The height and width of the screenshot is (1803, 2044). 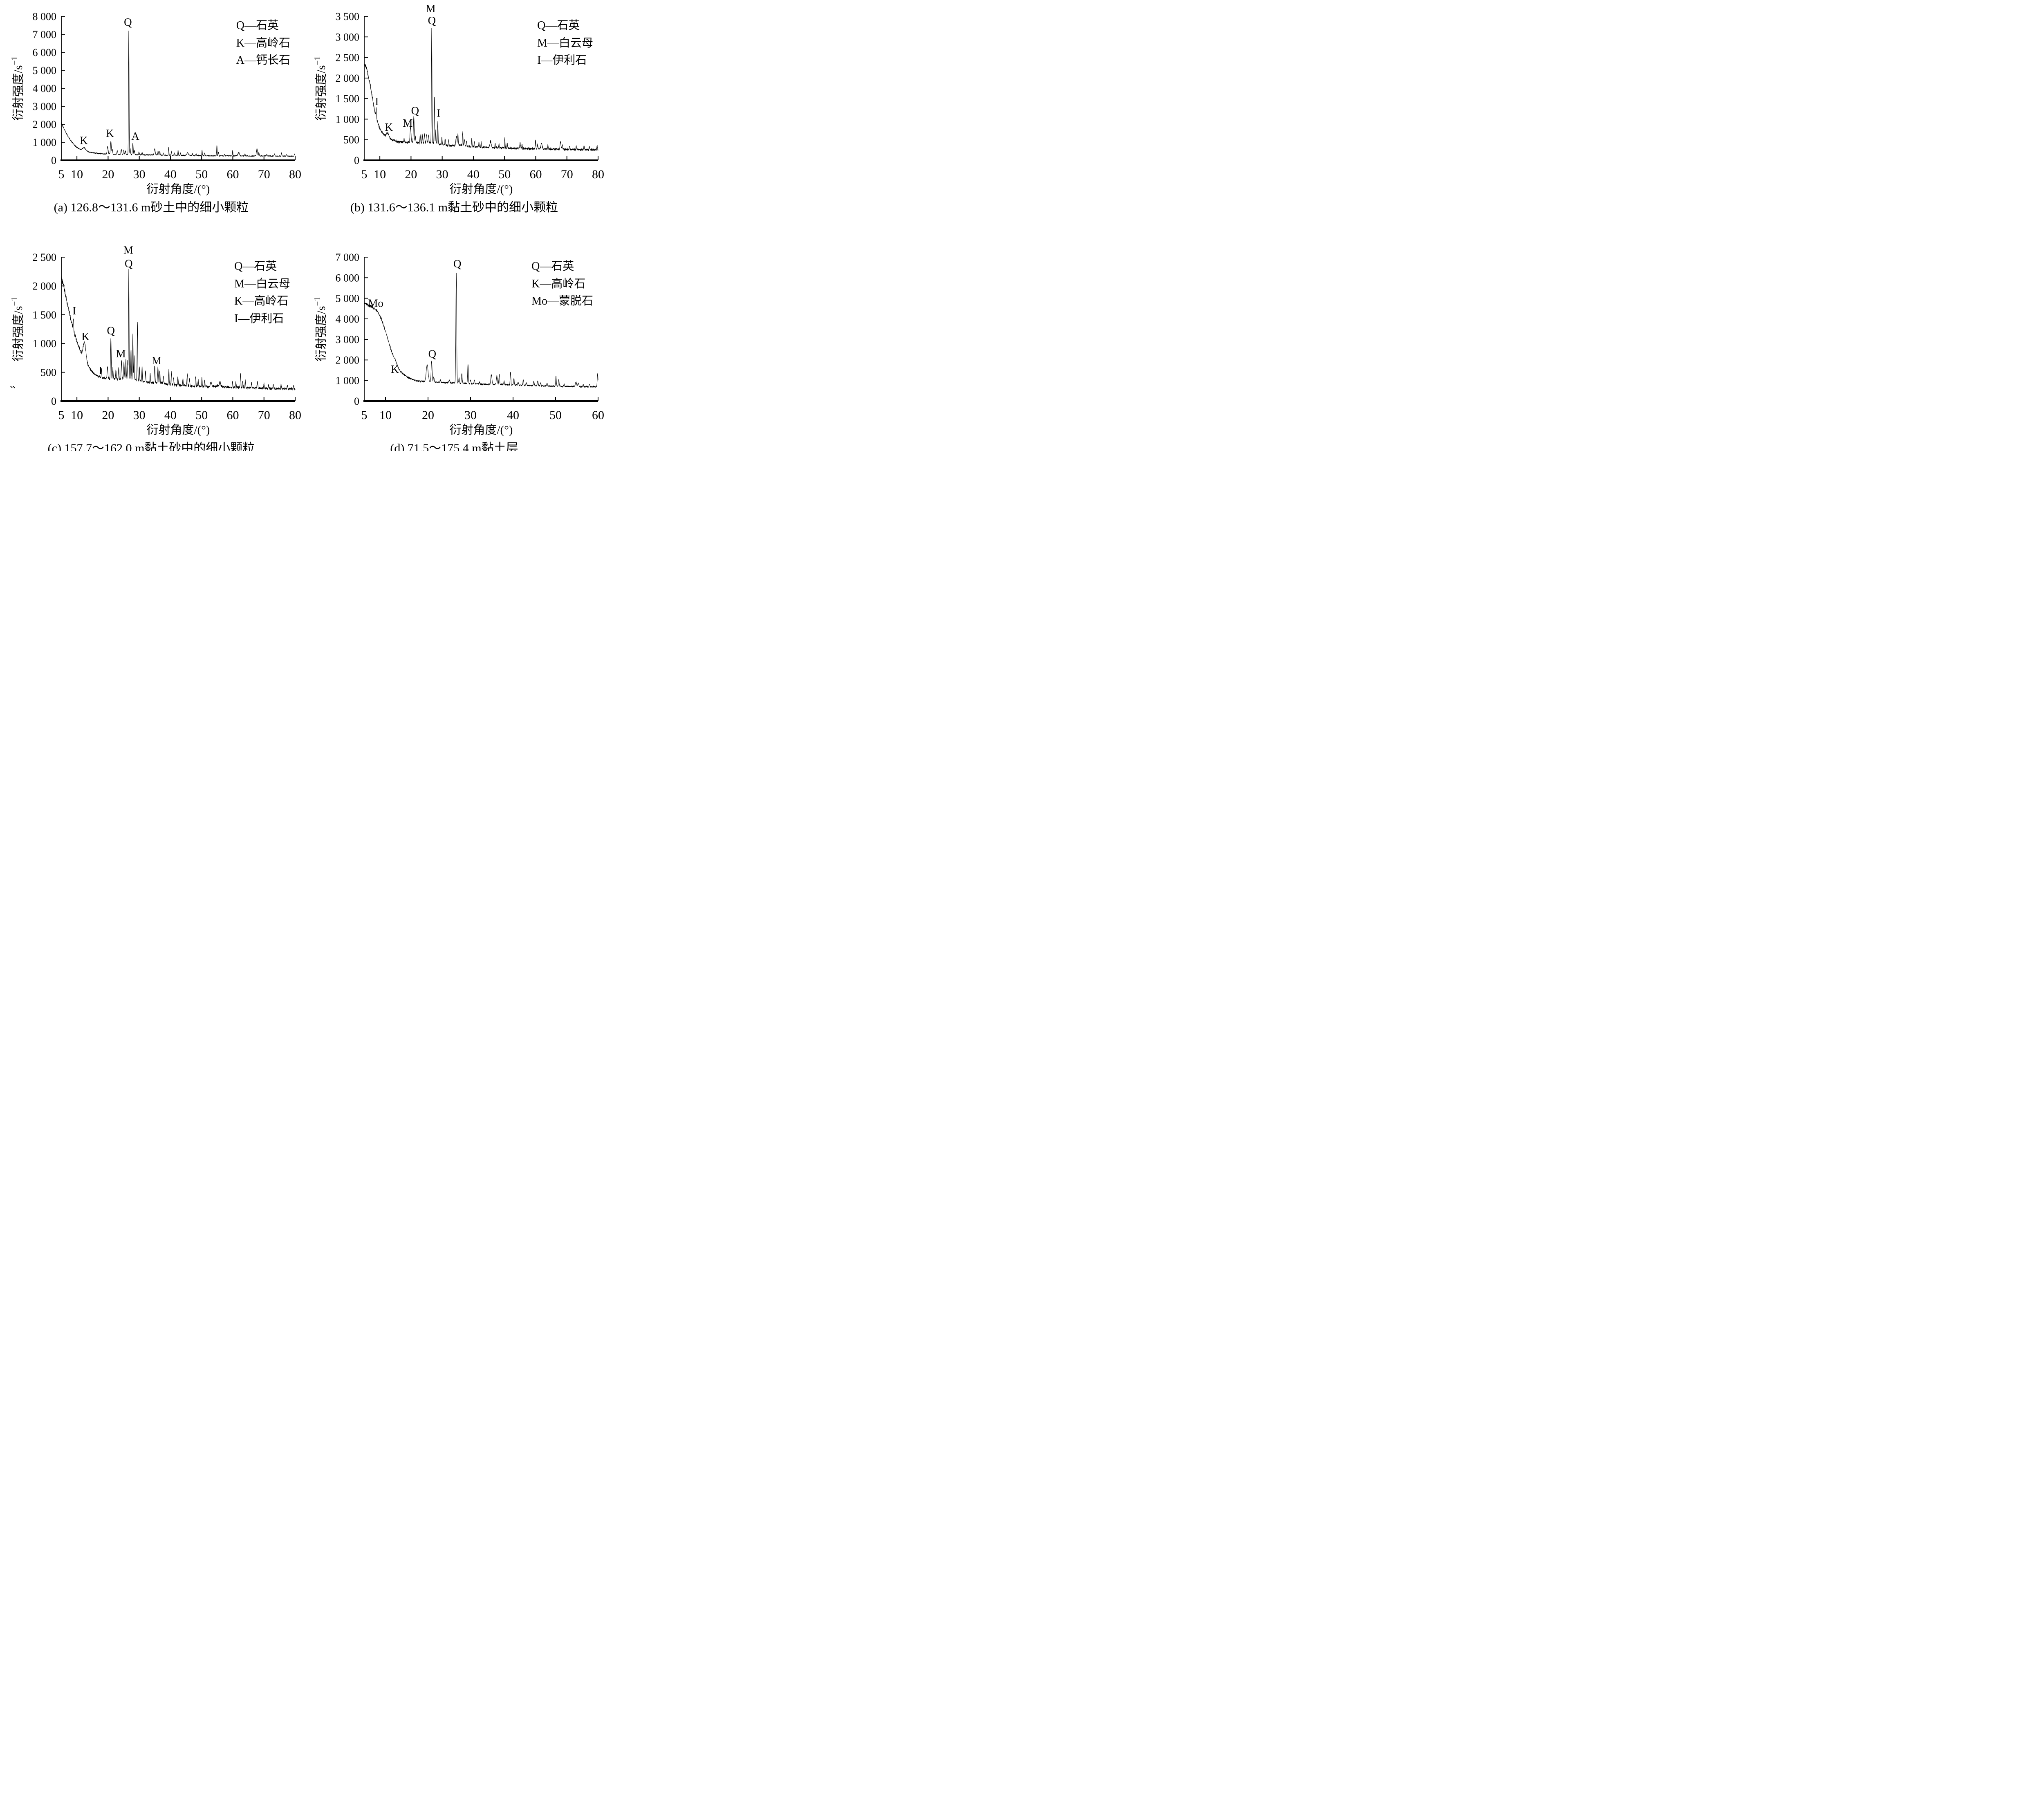 I want to click on panel-caption-c: (c) 157.7～162.0 m黏土砂中的细小颗粒, so click(x=151, y=447).